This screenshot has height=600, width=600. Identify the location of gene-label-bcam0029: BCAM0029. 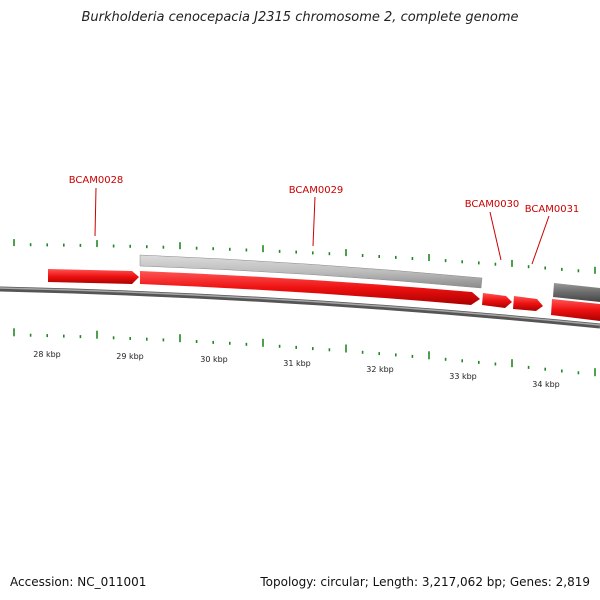
(316, 190).